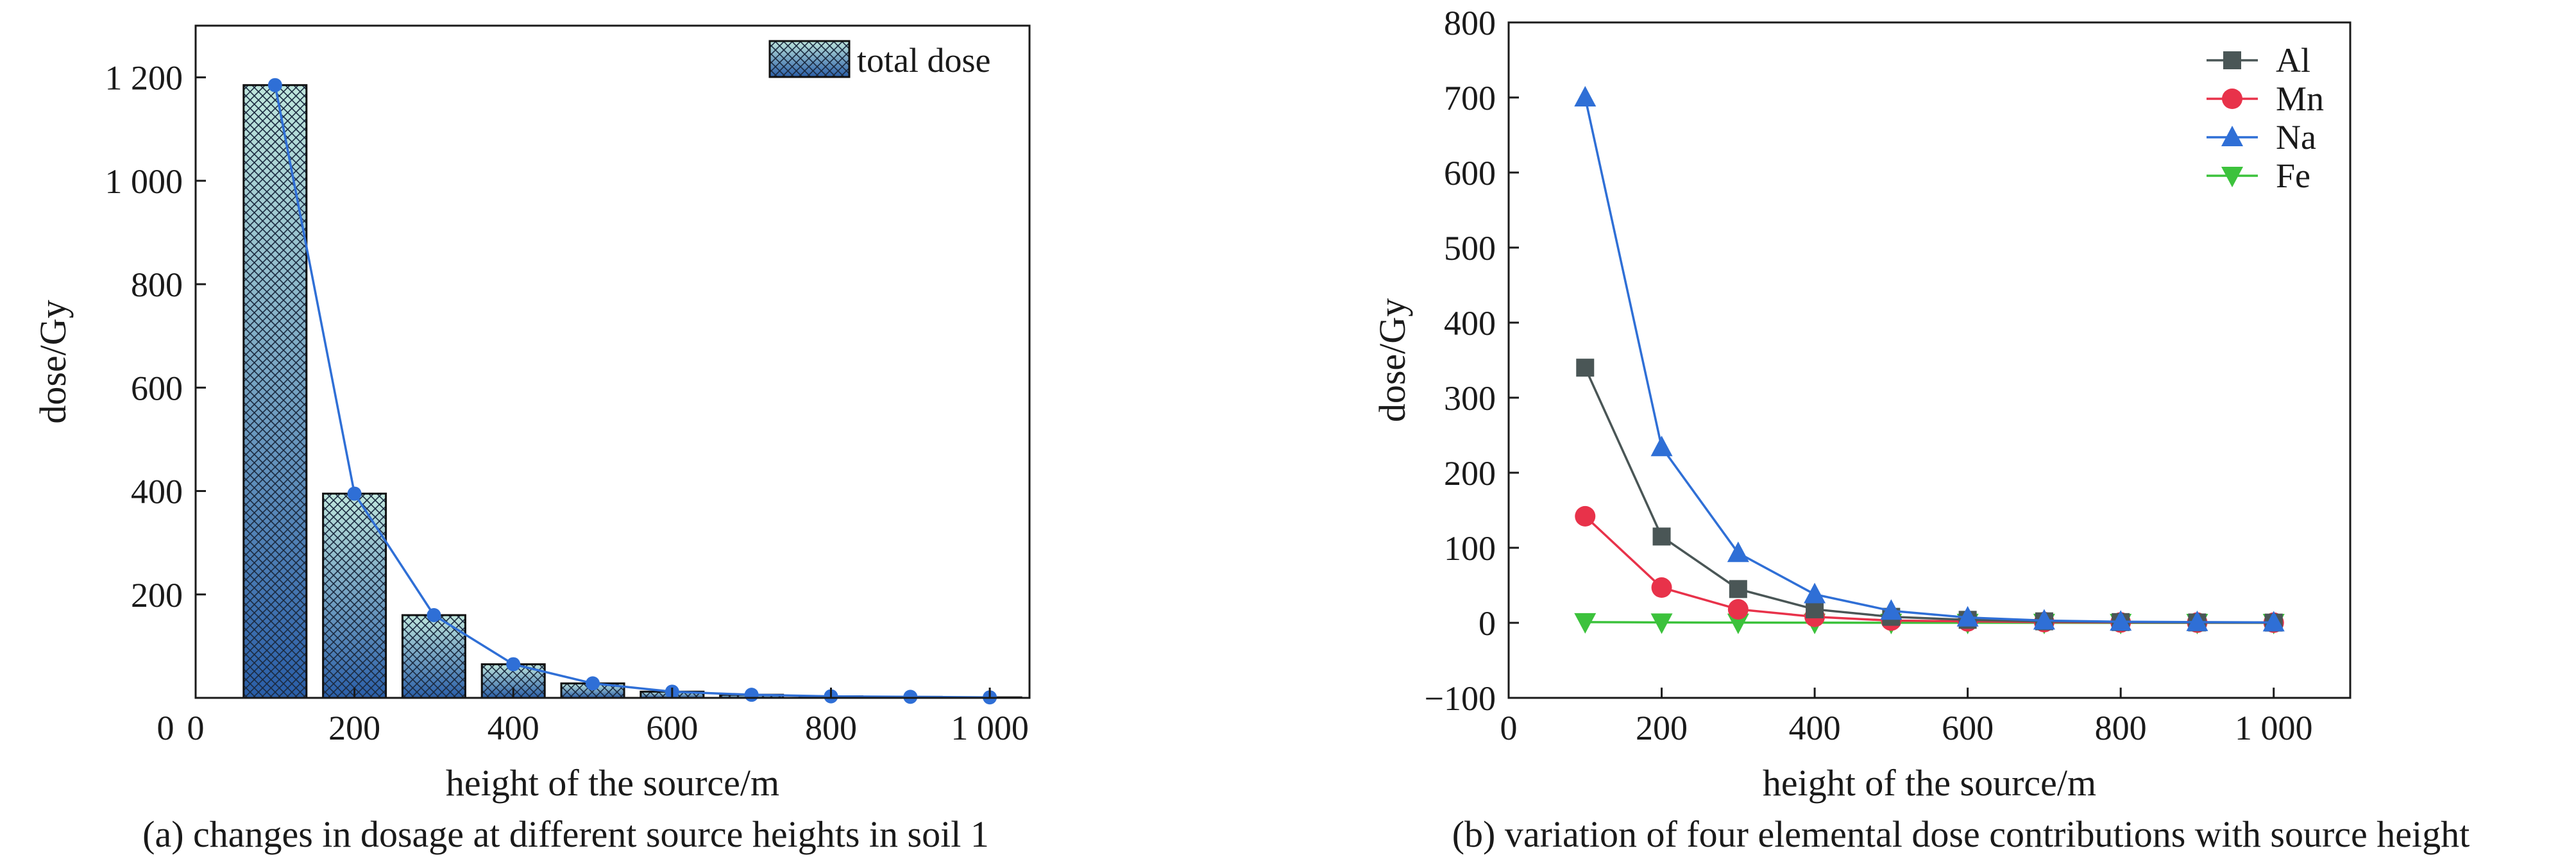 Image resolution: width=2576 pixels, height=864 pixels. What do you see at coordinates (1929, 623) in the screenshot?
I see `series-fe` at bounding box center [1929, 623].